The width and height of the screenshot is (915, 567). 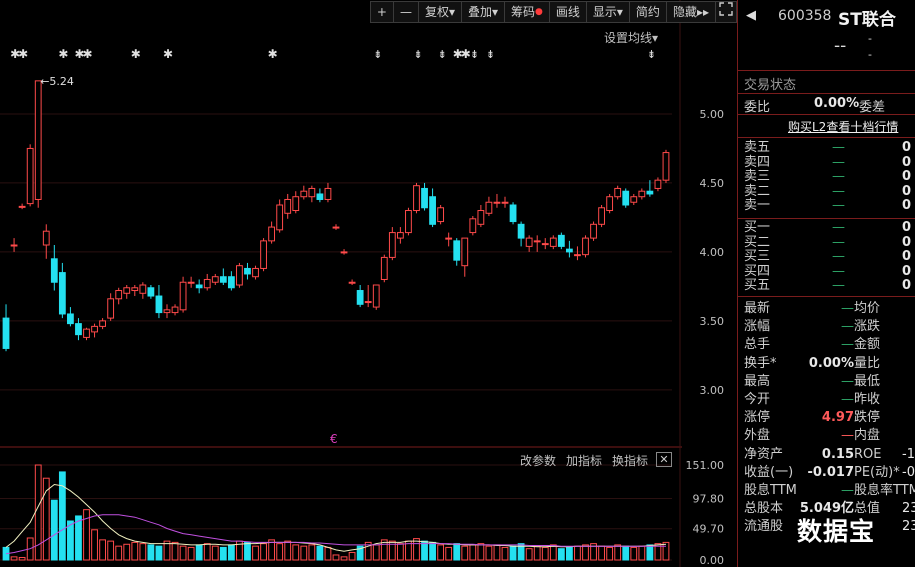 What do you see at coordinates (567, 12) in the screenshot?
I see `draw-line-button: 画线` at bounding box center [567, 12].